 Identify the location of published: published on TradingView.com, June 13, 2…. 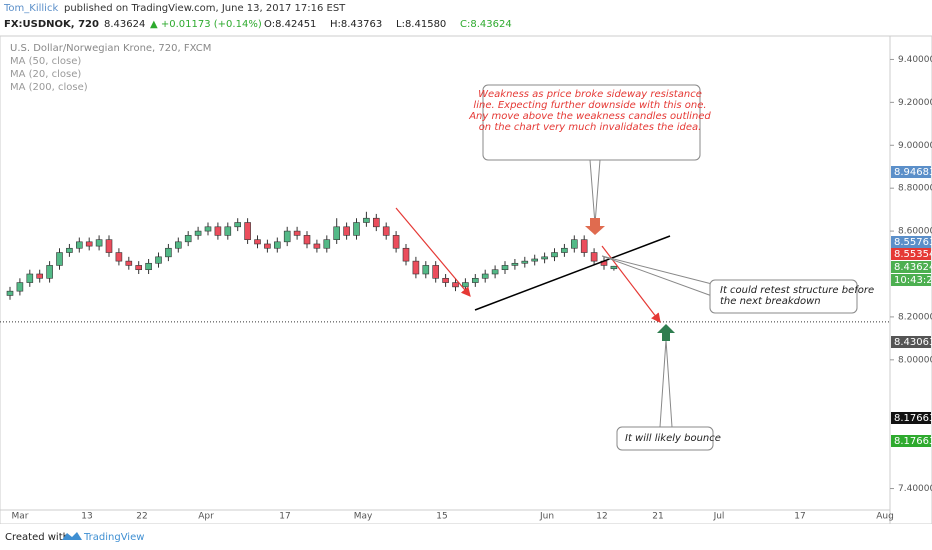
(205, 8).